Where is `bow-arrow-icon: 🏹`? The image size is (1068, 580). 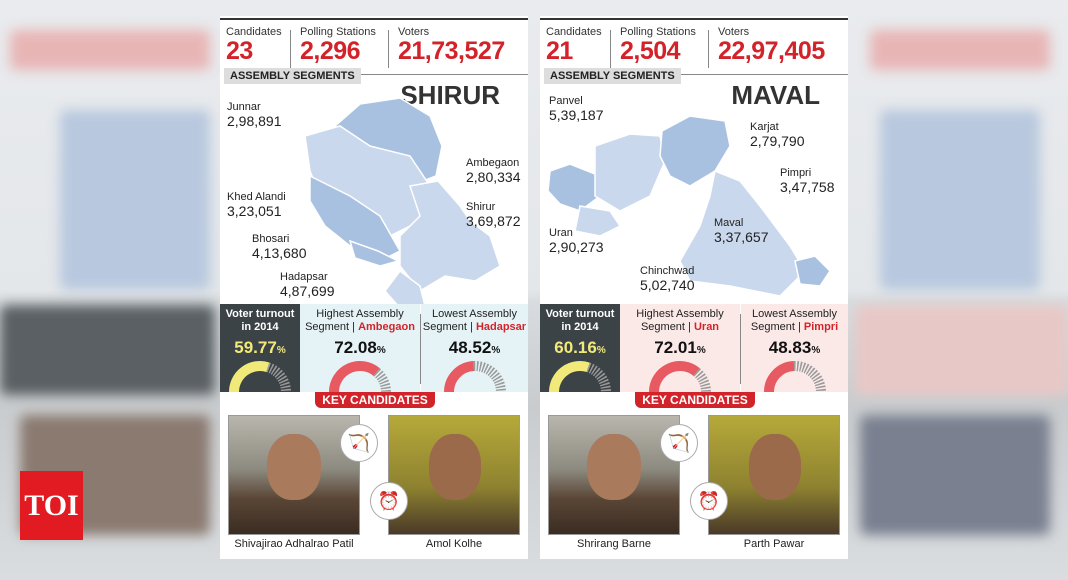
bow-arrow-icon: 🏹 is located at coordinates (359, 443).